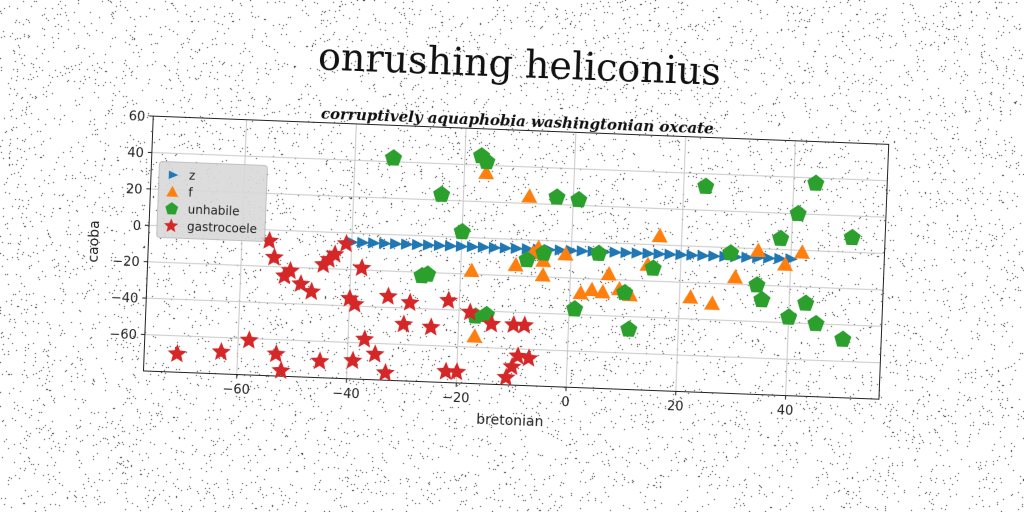 This screenshot has height=531, width=1024. I want to click on y-tick-label: 20, so click(134, 190).